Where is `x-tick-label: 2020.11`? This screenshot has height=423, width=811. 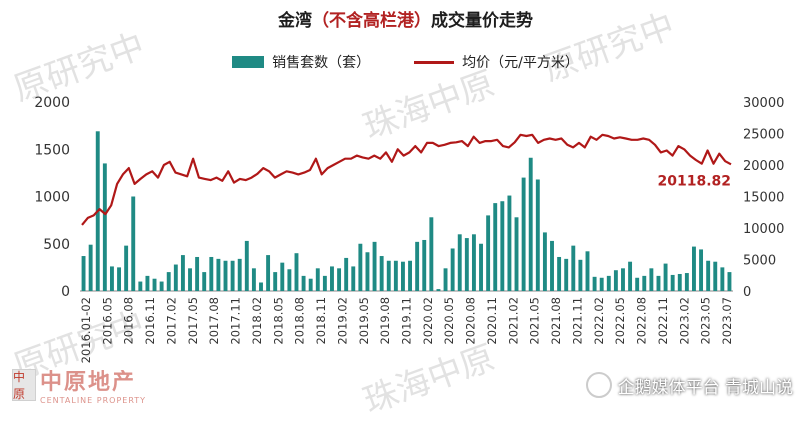
x-tick-label: 2020.11 is located at coordinates (492, 321).